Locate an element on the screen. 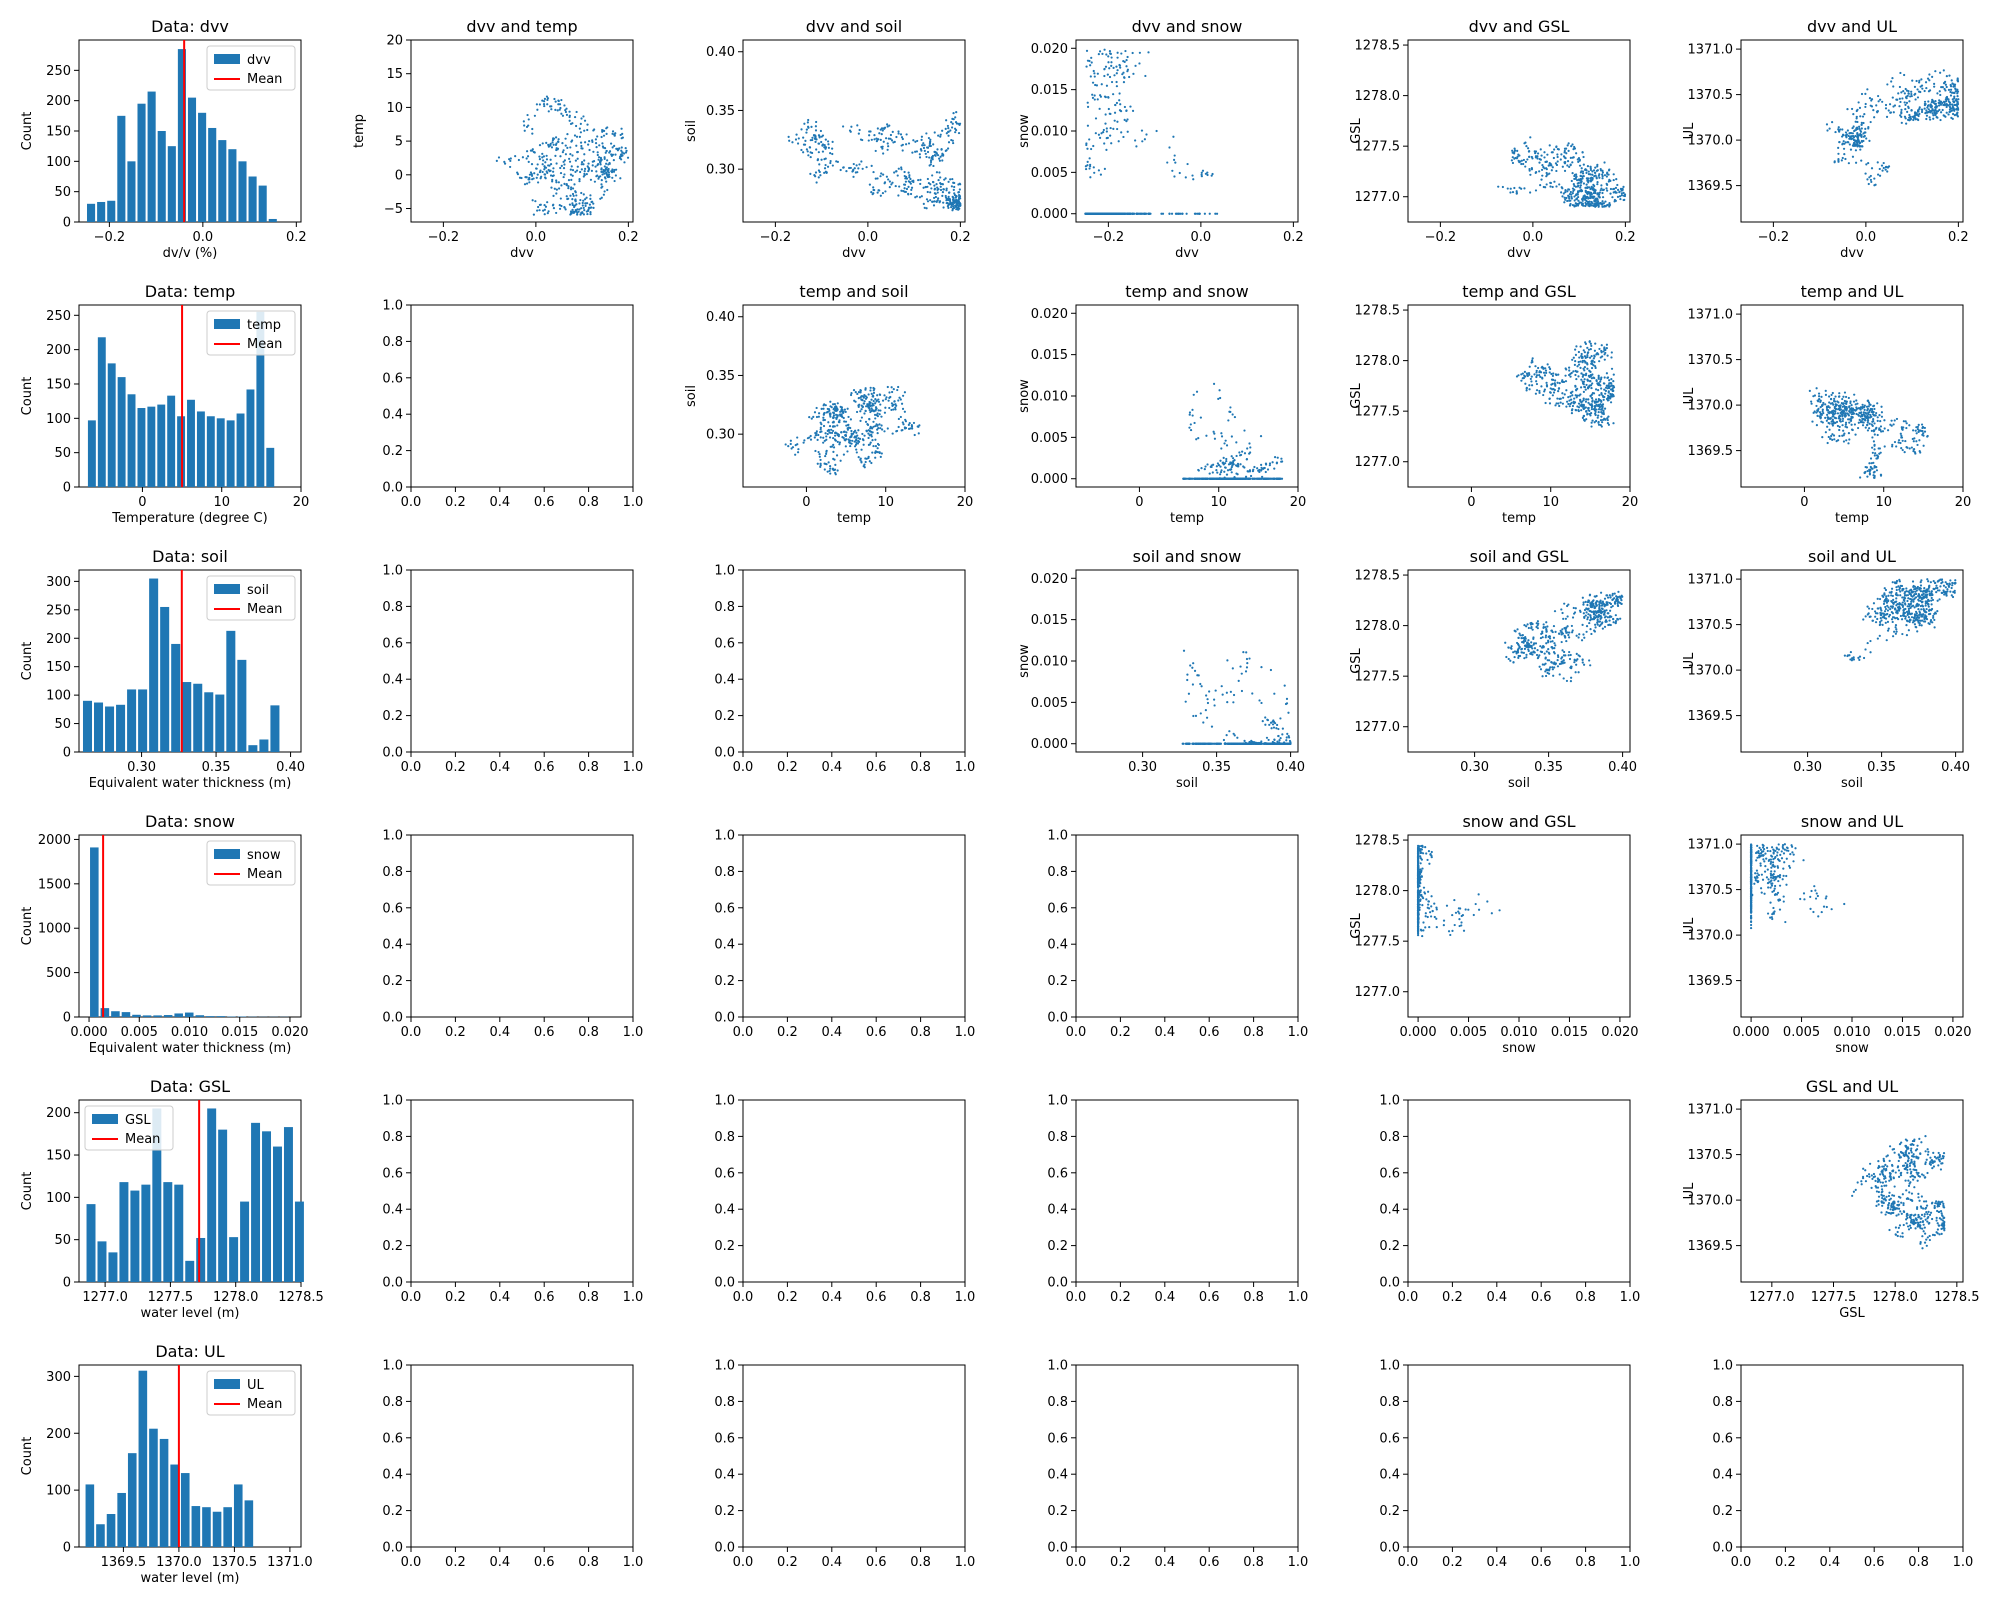 The image size is (2000, 1600). y-tick-label: 0.005 is located at coordinates (1049, 438).